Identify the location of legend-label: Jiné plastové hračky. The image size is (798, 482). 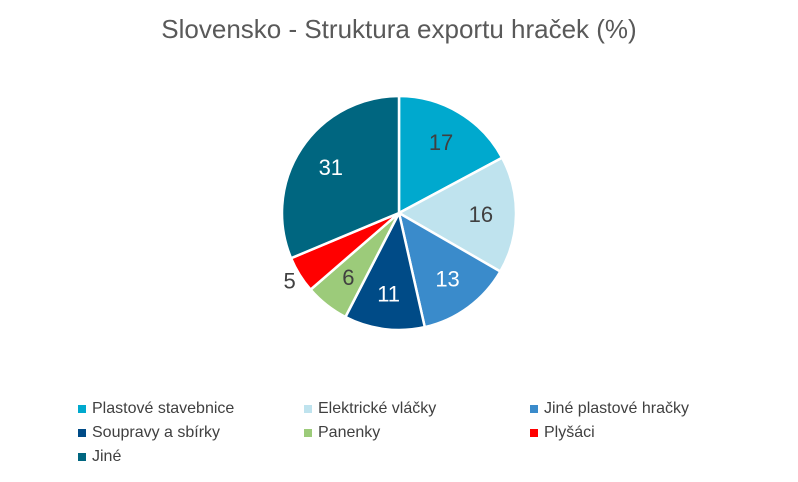
(616, 408).